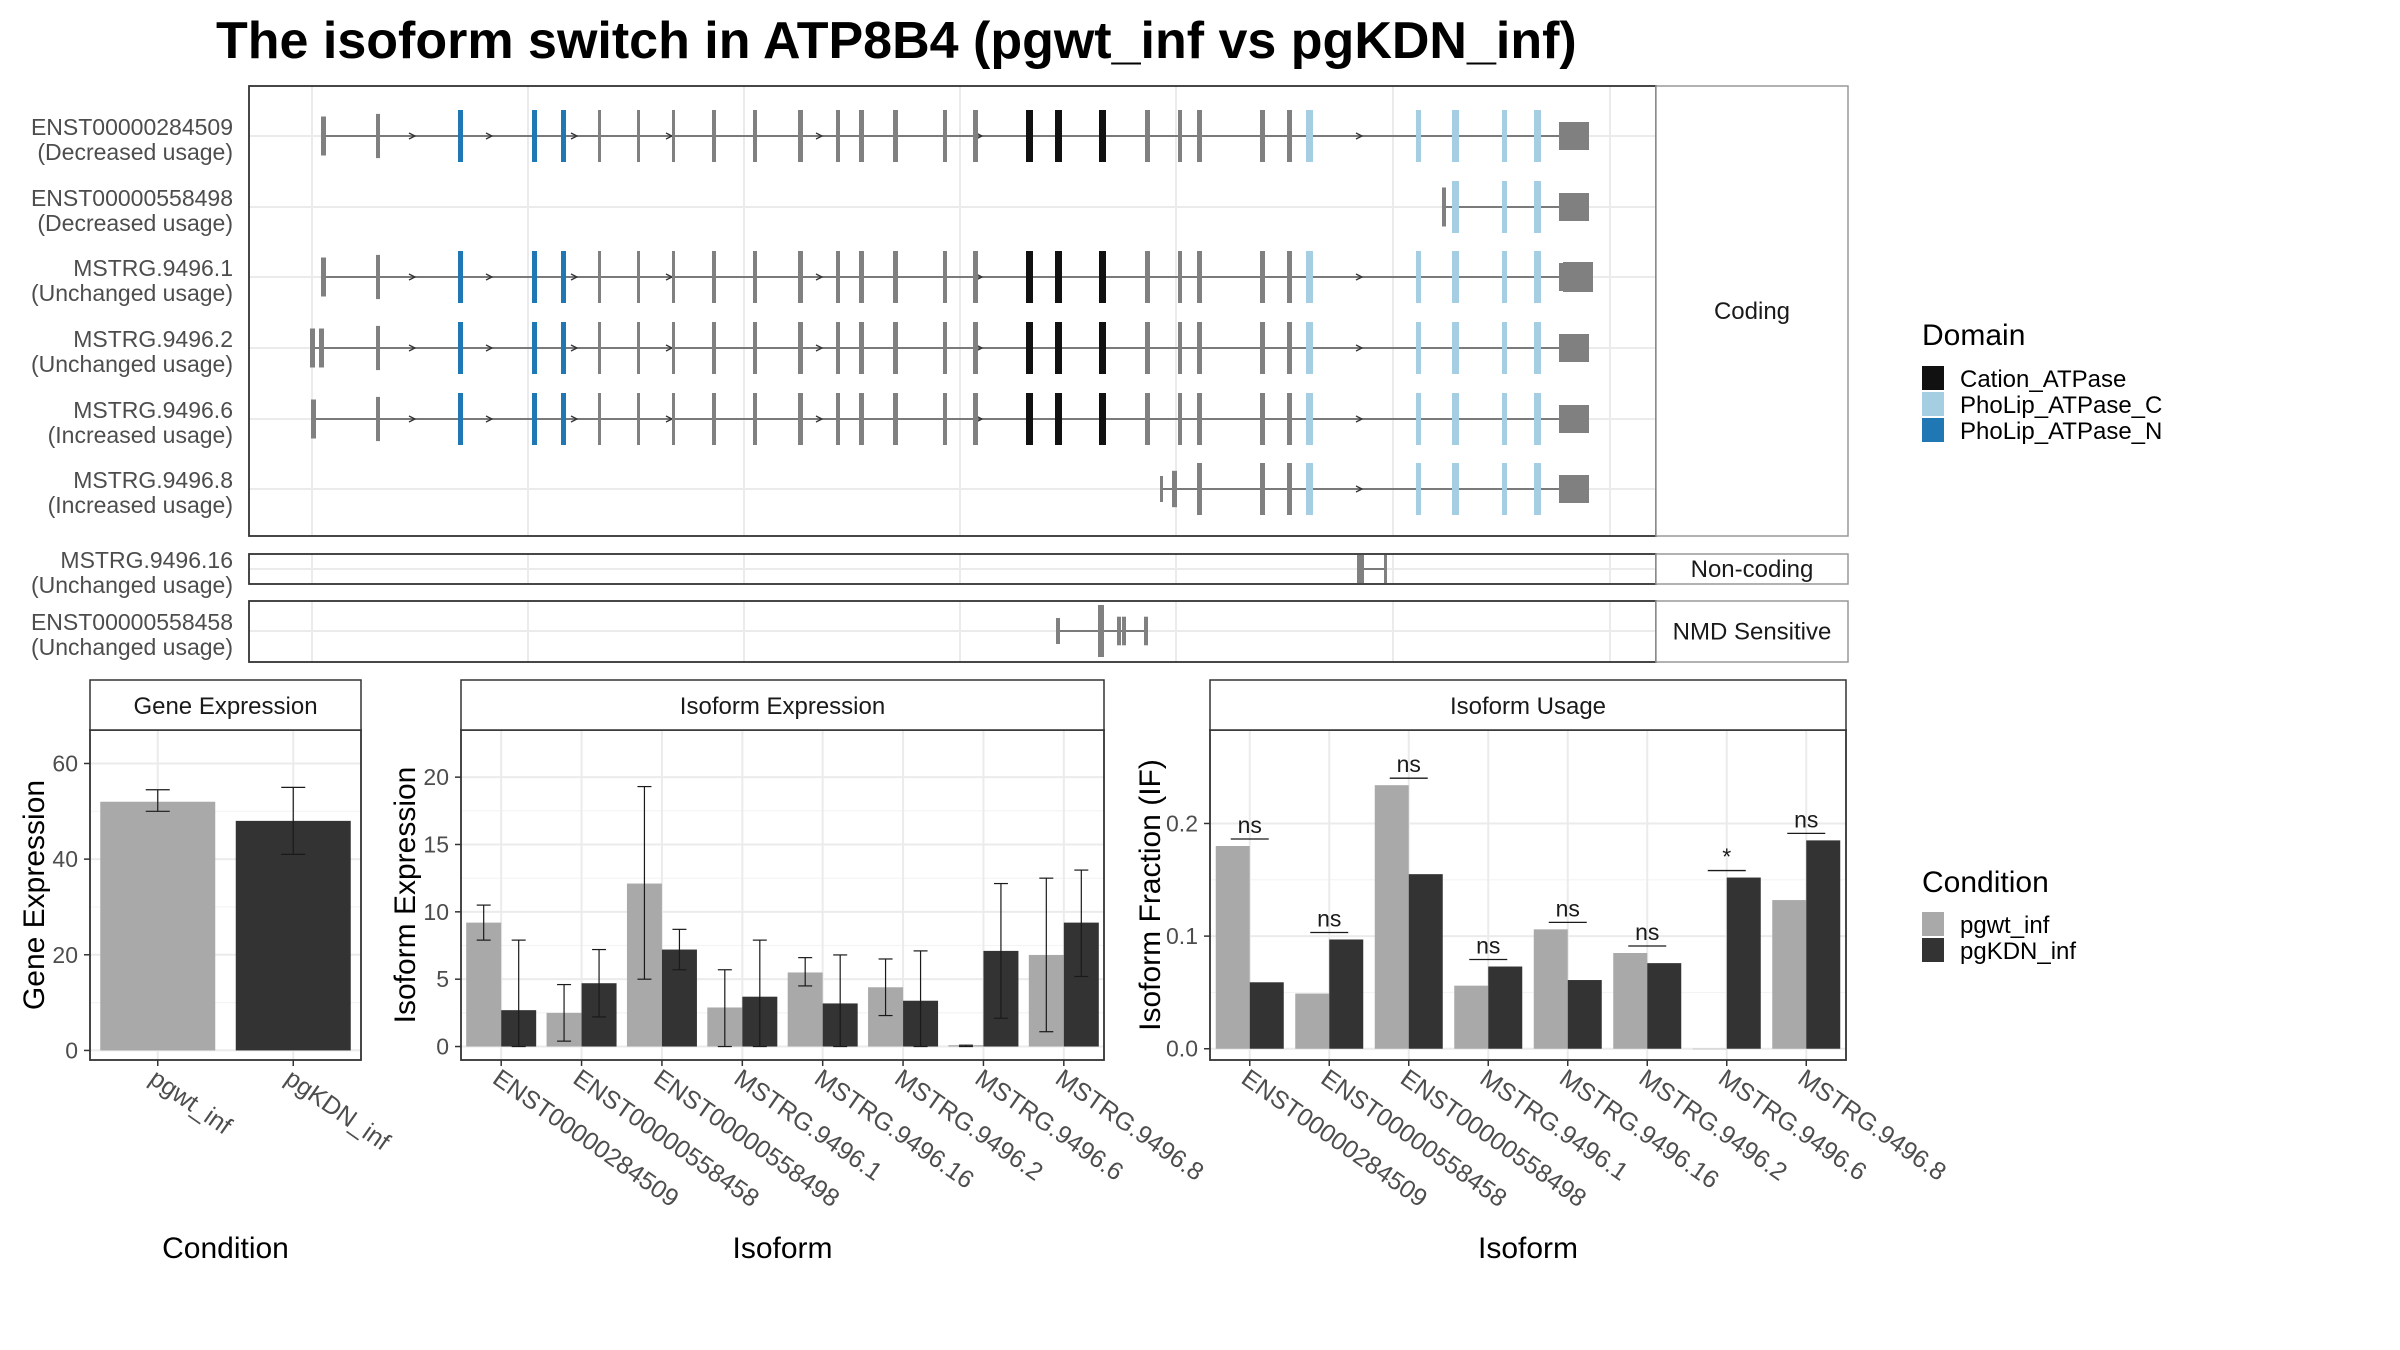 Image resolution: width=2400 pixels, height=1350 pixels. Describe the element at coordinates (1985, 882) in the screenshot. I see `legend-title: Condition` at that location.